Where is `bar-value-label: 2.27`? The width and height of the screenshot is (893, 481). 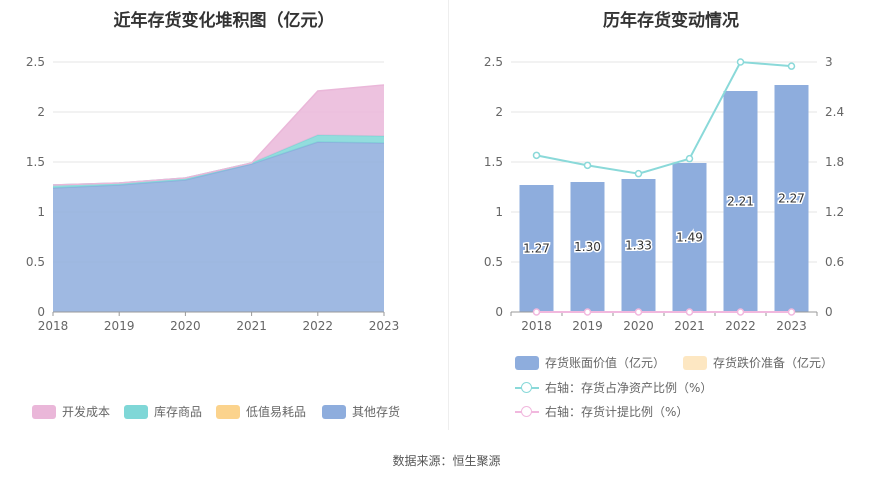
bar-value-label: 2.27 is located at coordinates (791, 199).